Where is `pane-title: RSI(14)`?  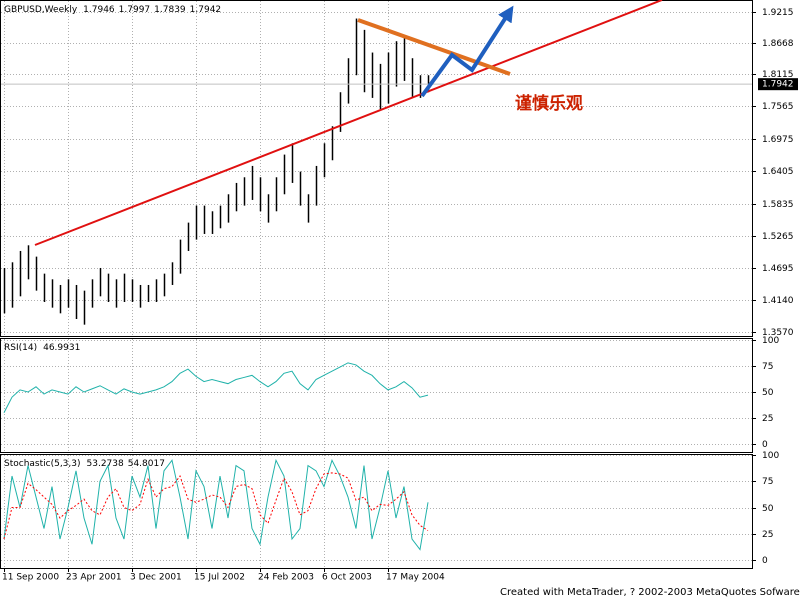
pane-title: RSI(14) is located at coordinates (20, 348).